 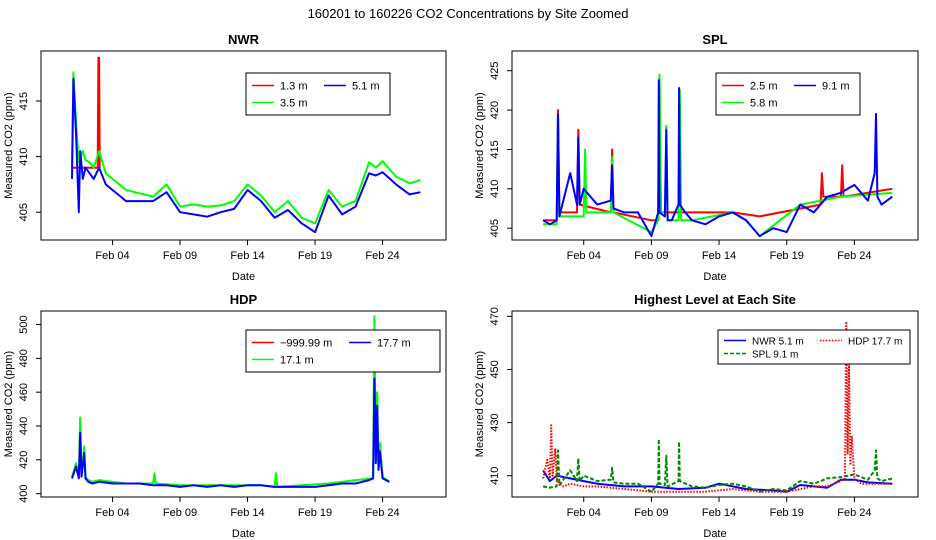 What do you see at coordinates (244, 39) in the screenshot?
I see `panel-title: NWR` at bounding box center [244, 39].